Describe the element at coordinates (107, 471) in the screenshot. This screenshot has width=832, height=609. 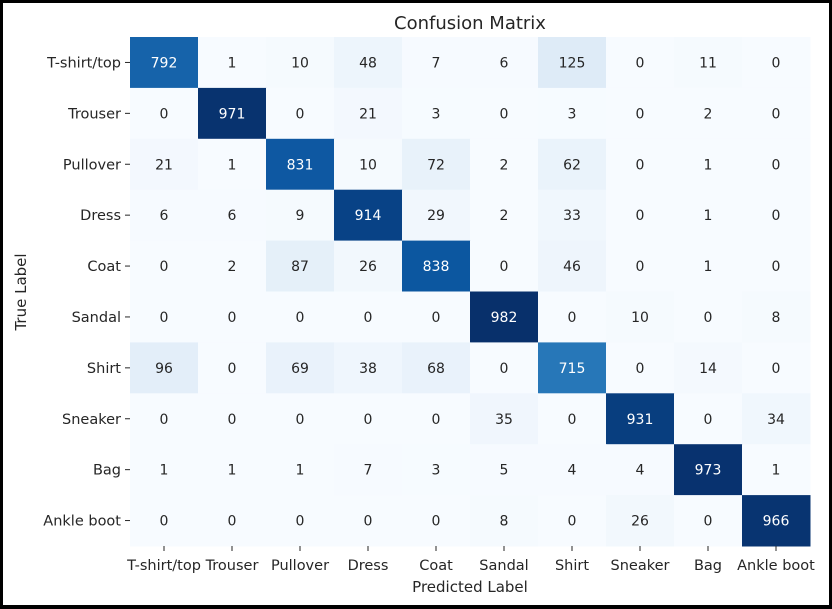
I see `y-tick-label: Bag` at that location.